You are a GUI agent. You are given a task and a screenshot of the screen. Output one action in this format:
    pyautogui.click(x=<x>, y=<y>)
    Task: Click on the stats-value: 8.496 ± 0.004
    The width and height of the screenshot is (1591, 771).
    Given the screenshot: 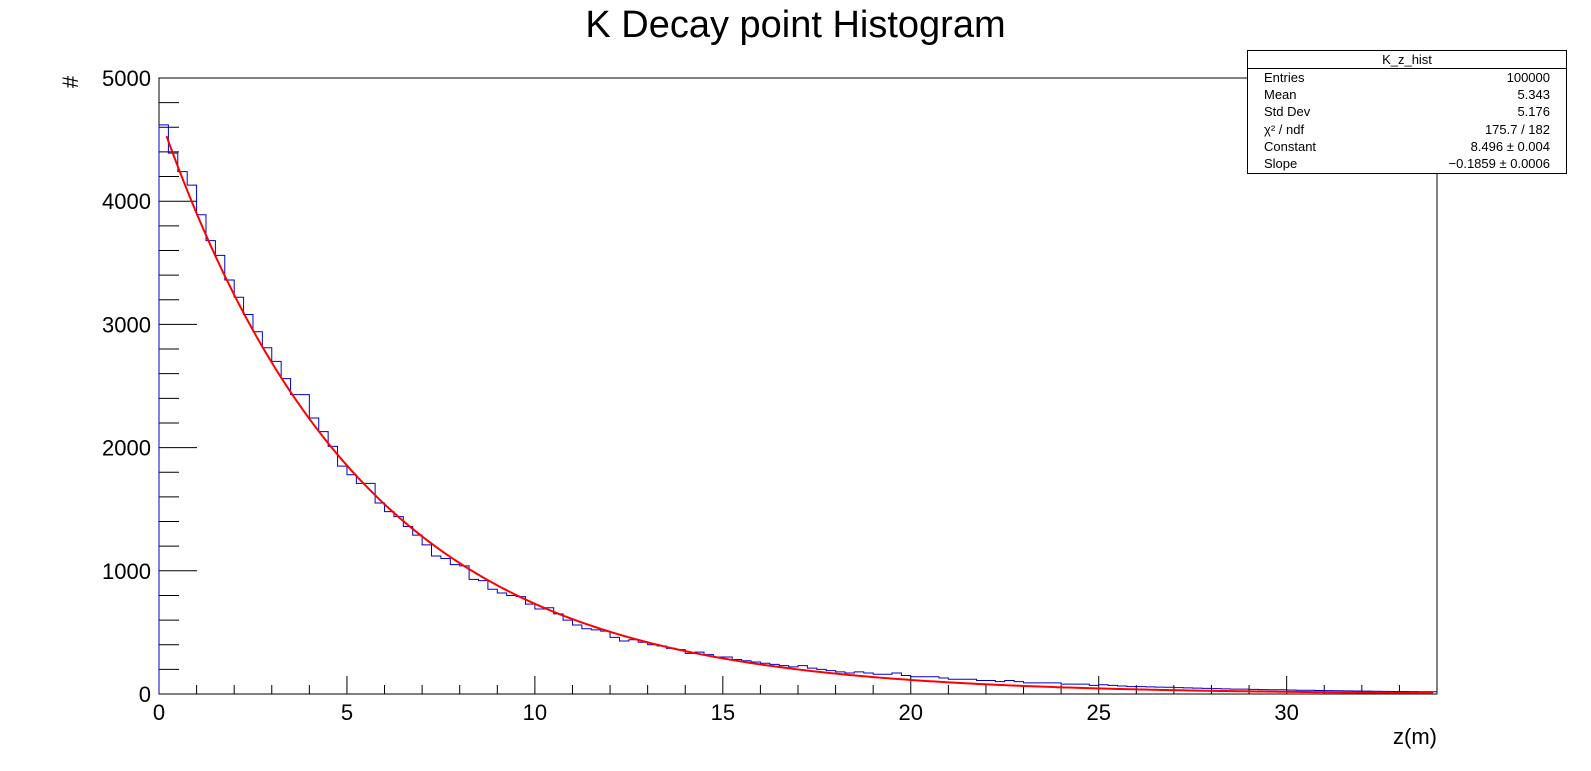 What is the action you would take?
    pyautogui.click(x=1510, y=146)
    